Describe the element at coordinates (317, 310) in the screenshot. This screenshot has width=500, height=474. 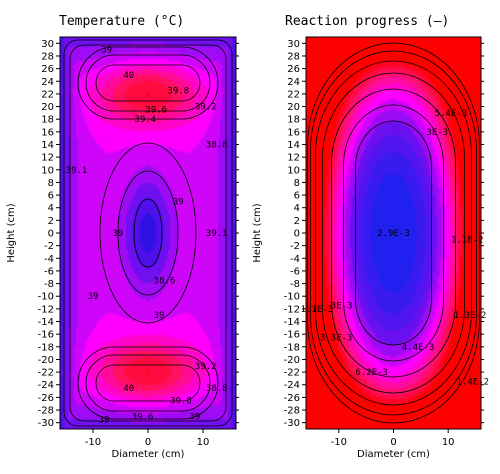
I see `contour-label: 1.1E-3` at that location.